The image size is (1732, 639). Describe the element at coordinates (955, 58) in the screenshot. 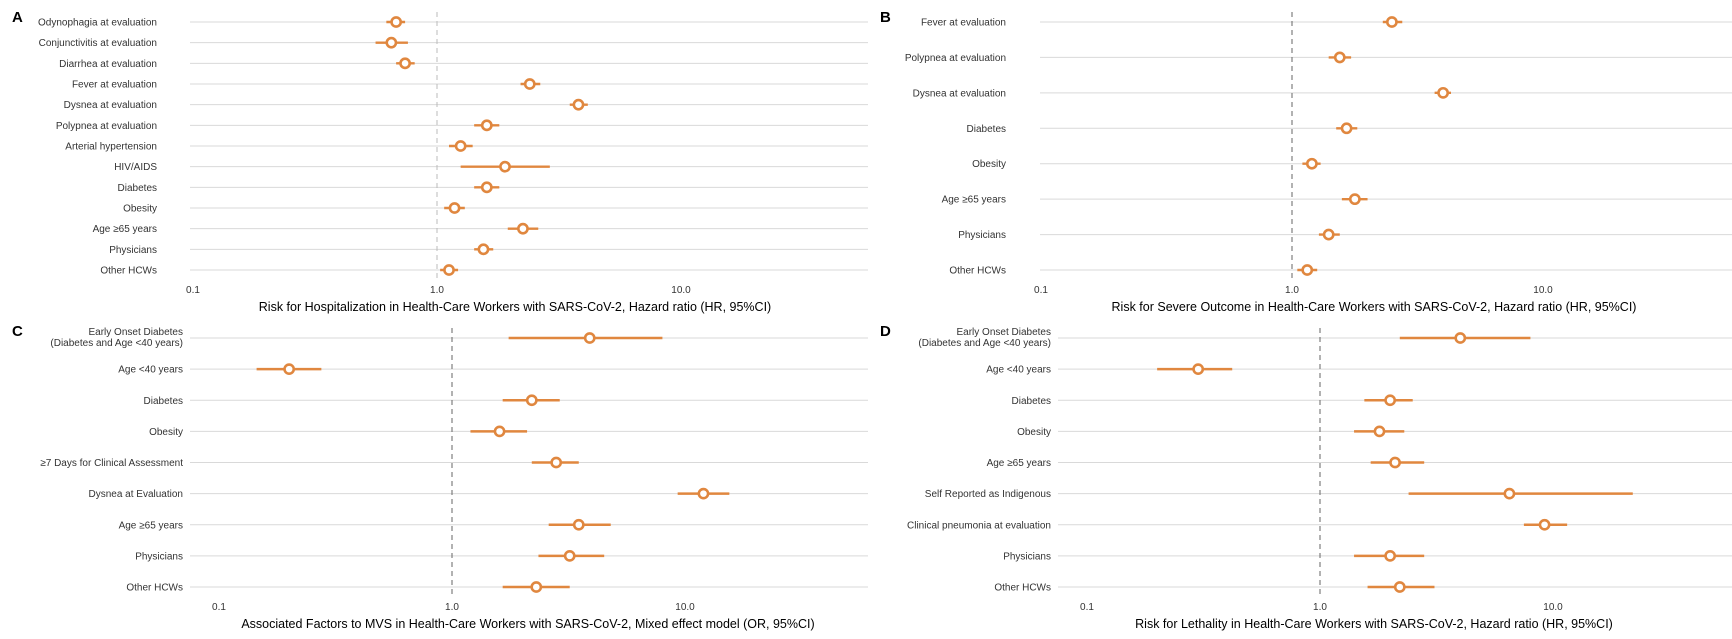

I see `row-label: Polypnea at evaluation` at that location.